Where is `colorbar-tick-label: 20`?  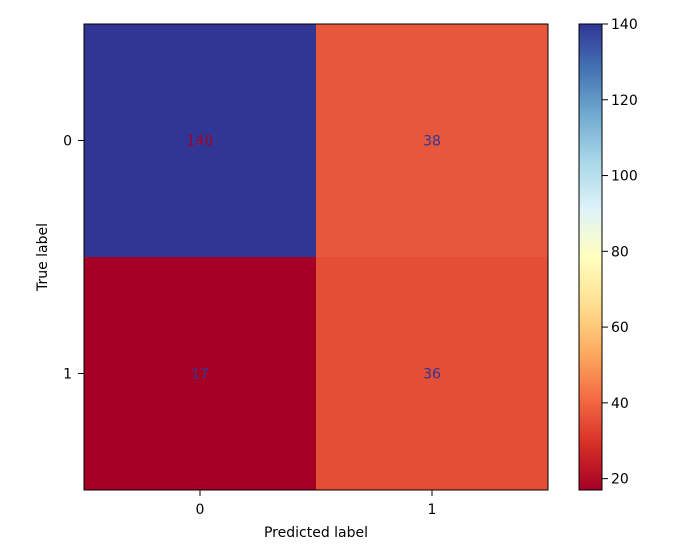
colorbar-tick-label: 20 is located at coordinates (620, 480).